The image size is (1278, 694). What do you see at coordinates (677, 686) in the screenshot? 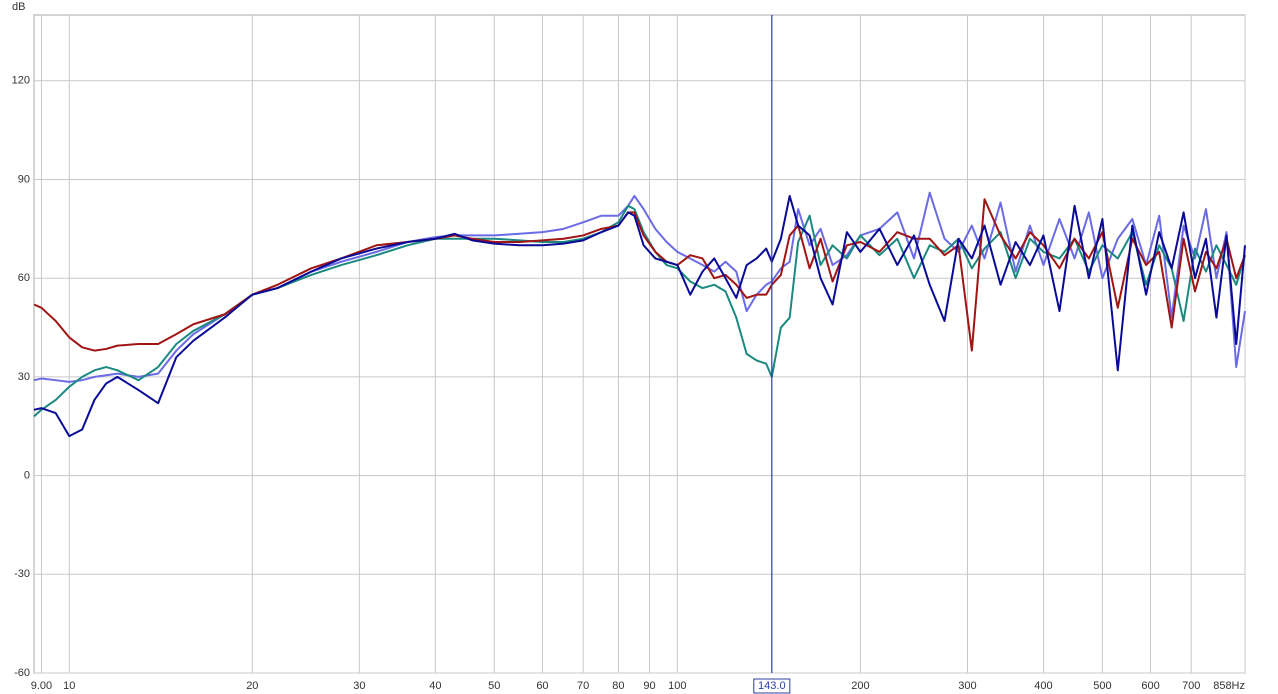
I see `x-tick-label: 100` at bounding box center [677, 686].